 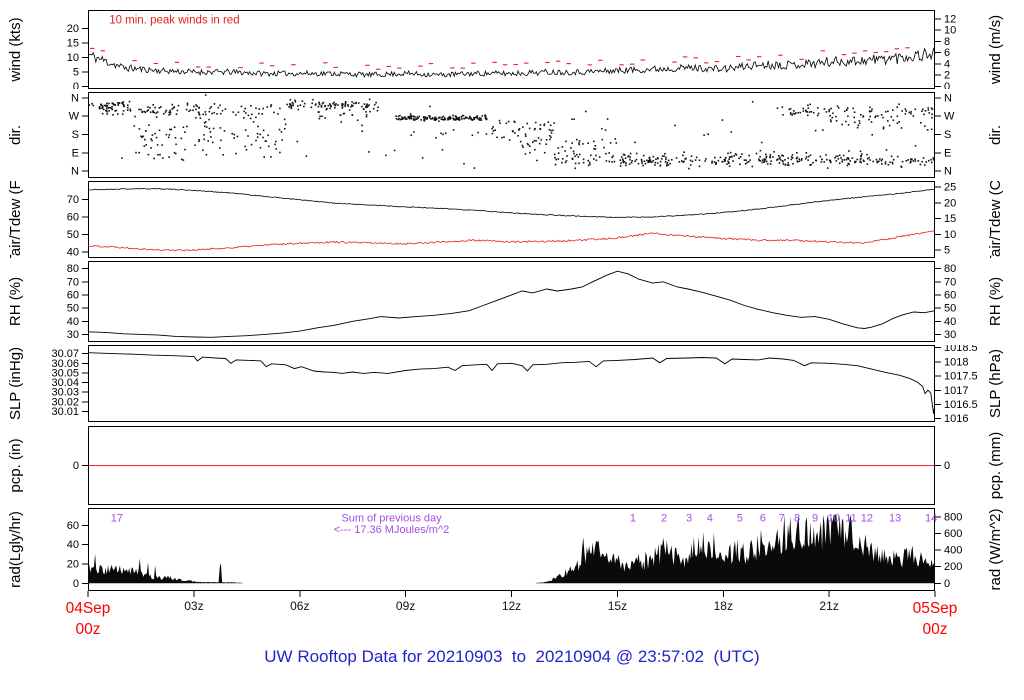 I want to click on svg-text: 600, so click(x=953, y=534).